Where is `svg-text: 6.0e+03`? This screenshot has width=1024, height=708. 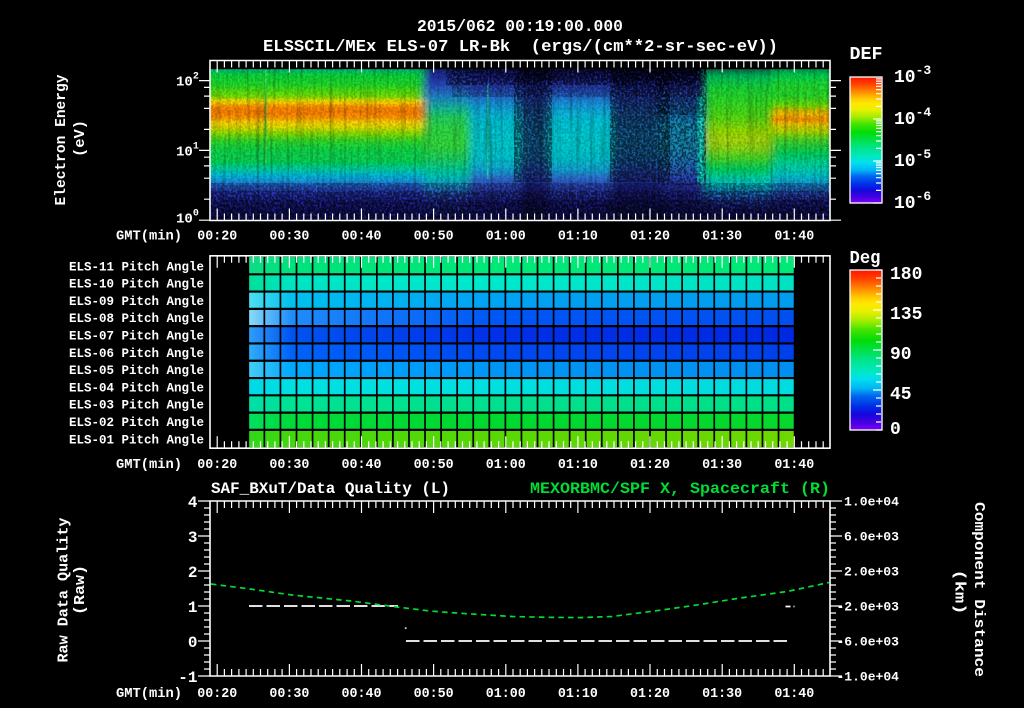
svg-text: 6.0e+03 is located at coordinates (871, 537).